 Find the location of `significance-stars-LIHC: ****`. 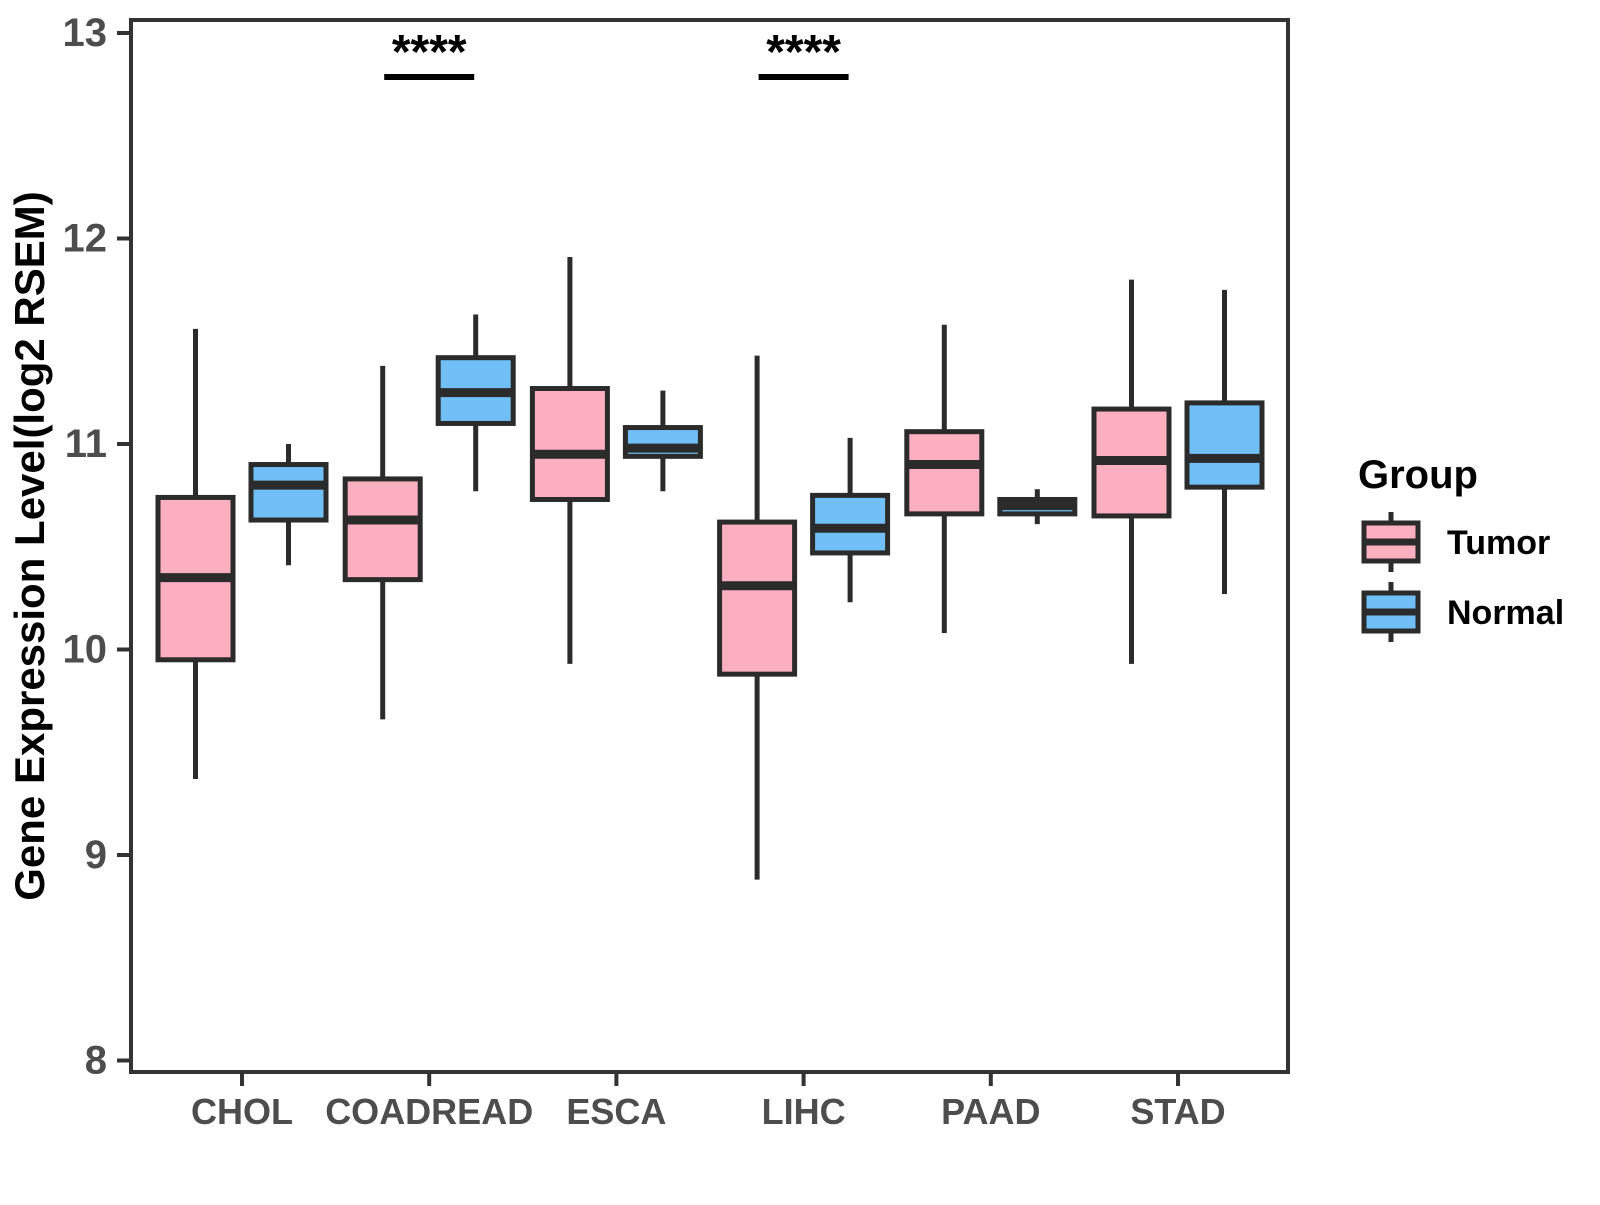

significance-stars-LIHC: **** is located at coordinates (803, 52).